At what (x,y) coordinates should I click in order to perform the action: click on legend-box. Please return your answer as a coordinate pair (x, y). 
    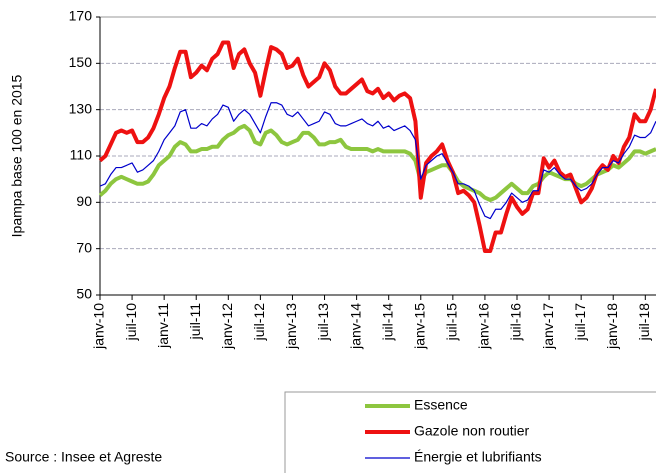
    Looking at the image, I should click on (470, 432).